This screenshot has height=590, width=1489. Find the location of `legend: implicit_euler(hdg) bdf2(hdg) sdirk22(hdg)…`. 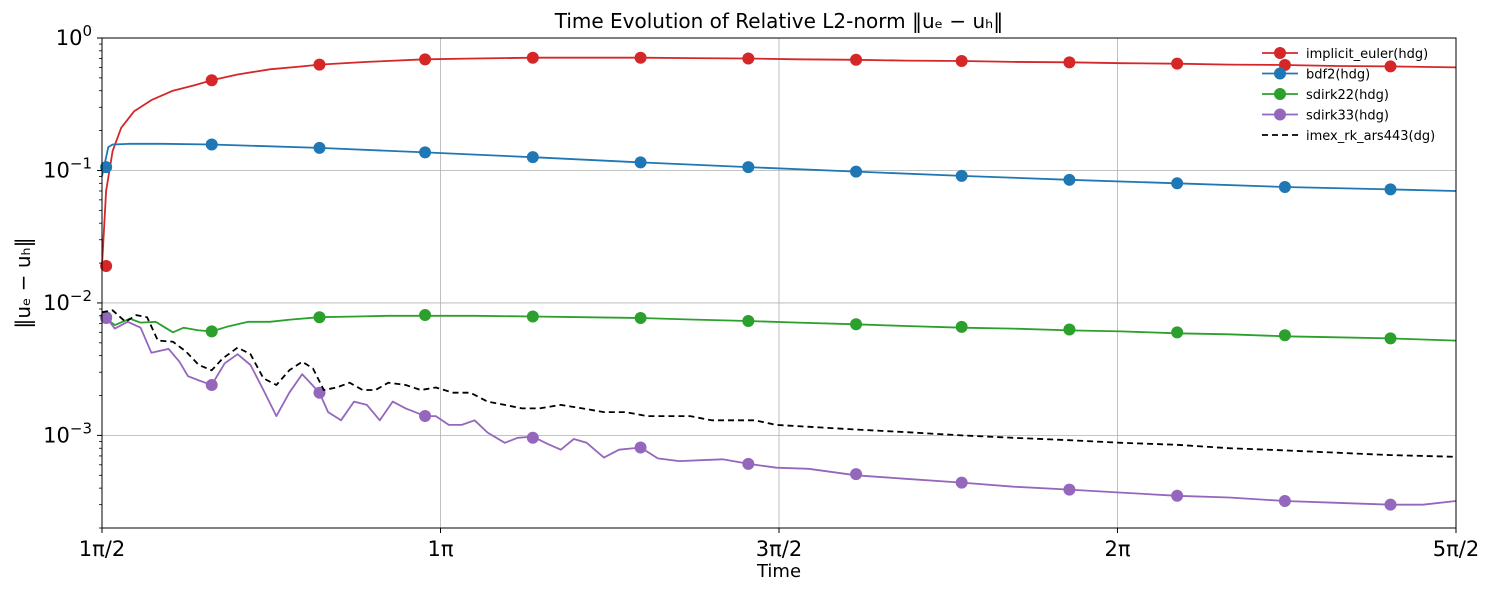

legend: implicit_euler(hdg) bdf2(hdg) sdirk22(hdg)… is located at coordinates (1348, 95).